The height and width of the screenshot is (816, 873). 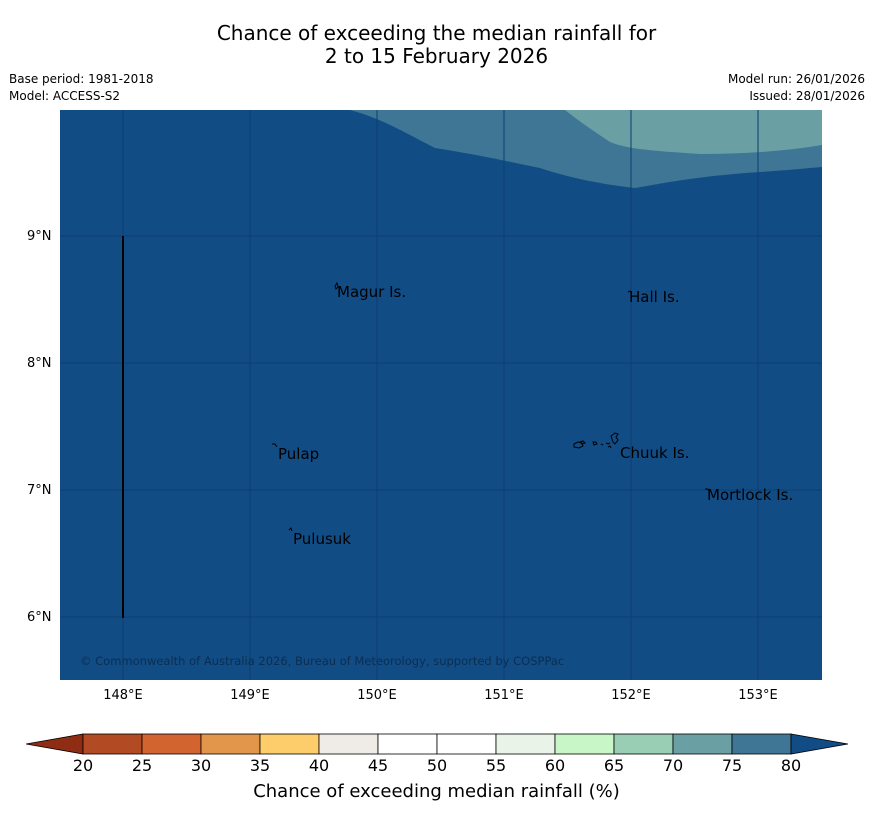 What do you see at coordinates (81, 88) in the screenshot?
I see `meta-left: Base period: 1981-2018 Model: ACCESS-S2` at bounding box center [81, 88].